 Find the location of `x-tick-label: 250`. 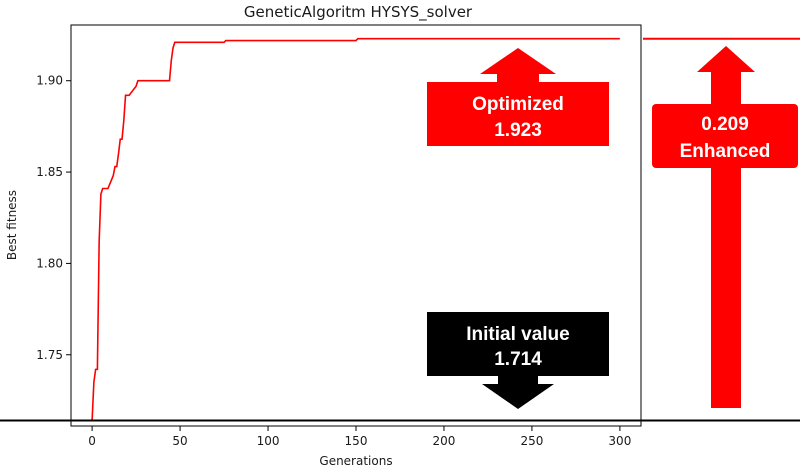

x-tick-label: 250 is located at coordinates (531, 441).